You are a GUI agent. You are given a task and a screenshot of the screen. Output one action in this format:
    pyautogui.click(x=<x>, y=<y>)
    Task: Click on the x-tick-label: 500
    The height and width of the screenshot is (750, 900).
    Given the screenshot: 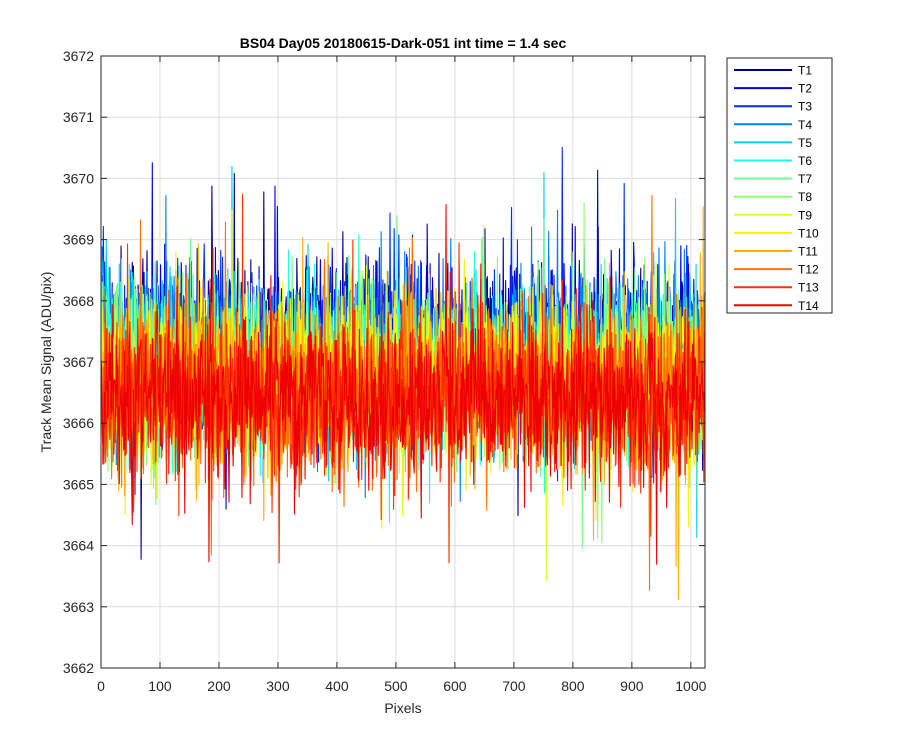 What is the action you would take?
    pyautogui.click(x=396, y=686)
    